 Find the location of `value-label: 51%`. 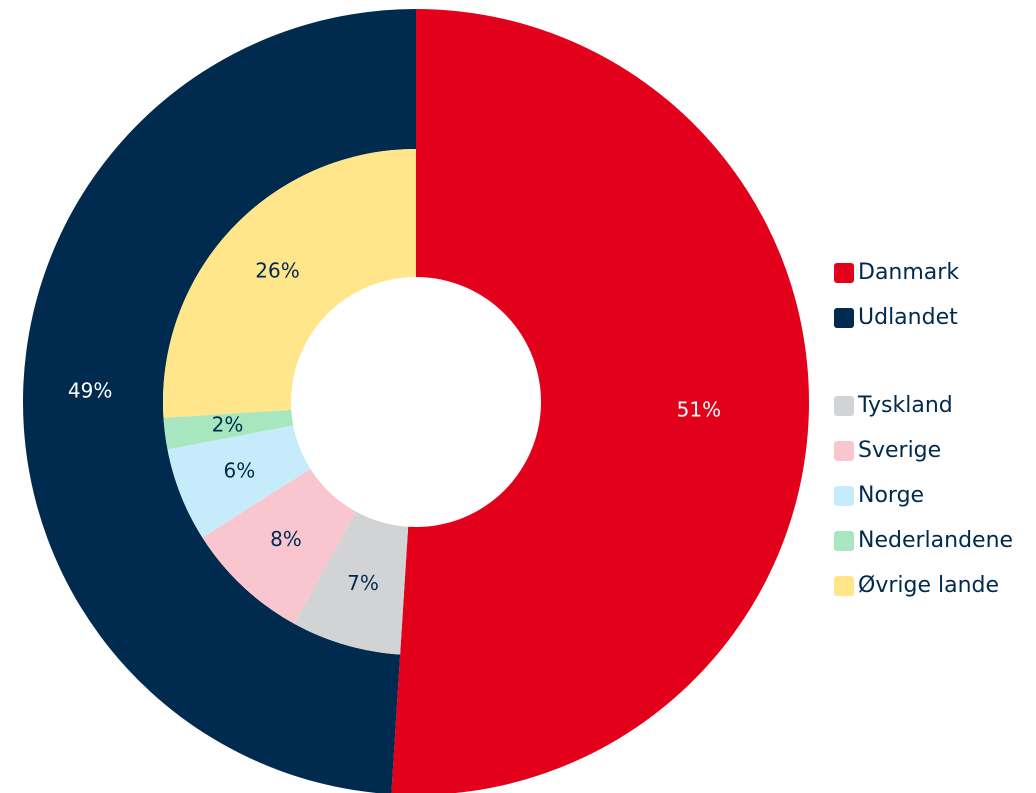

value-label: 51% is located at coordinates (699, 409).